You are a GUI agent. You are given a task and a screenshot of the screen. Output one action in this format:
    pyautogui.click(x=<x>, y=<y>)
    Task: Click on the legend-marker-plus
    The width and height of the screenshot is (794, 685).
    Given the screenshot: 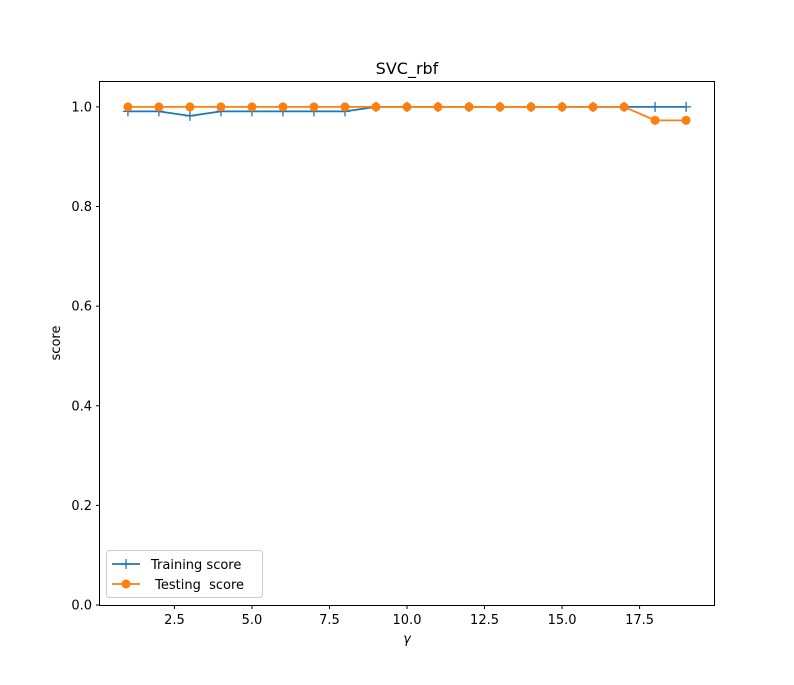 What is the action you would take?
    pyautogui.click(x=126, y=564)
    